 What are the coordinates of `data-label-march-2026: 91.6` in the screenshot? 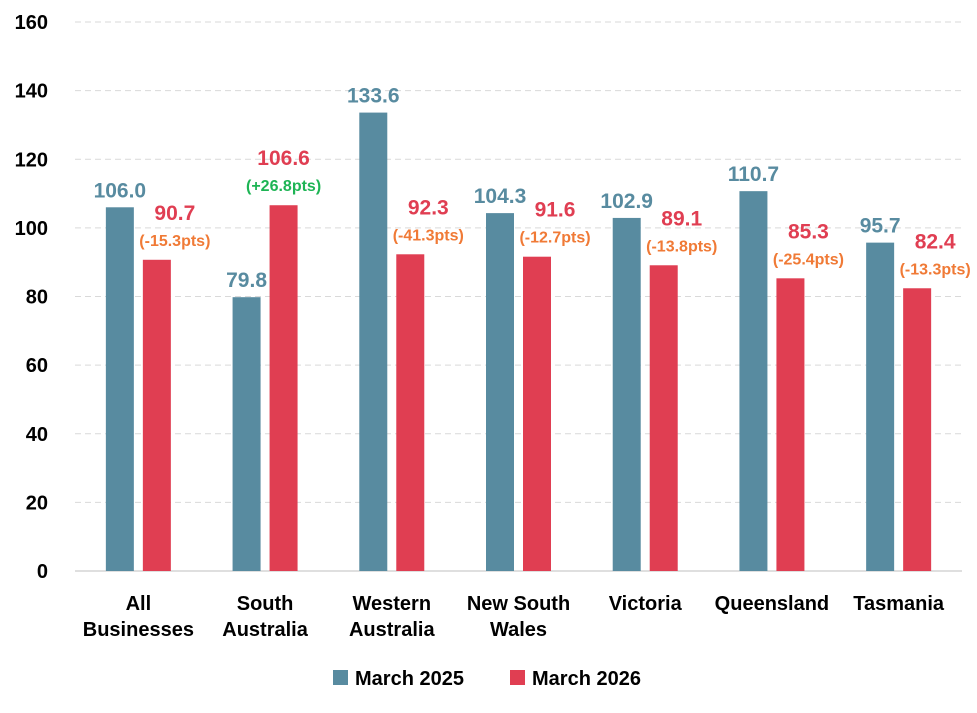 It's located at (555, 210).